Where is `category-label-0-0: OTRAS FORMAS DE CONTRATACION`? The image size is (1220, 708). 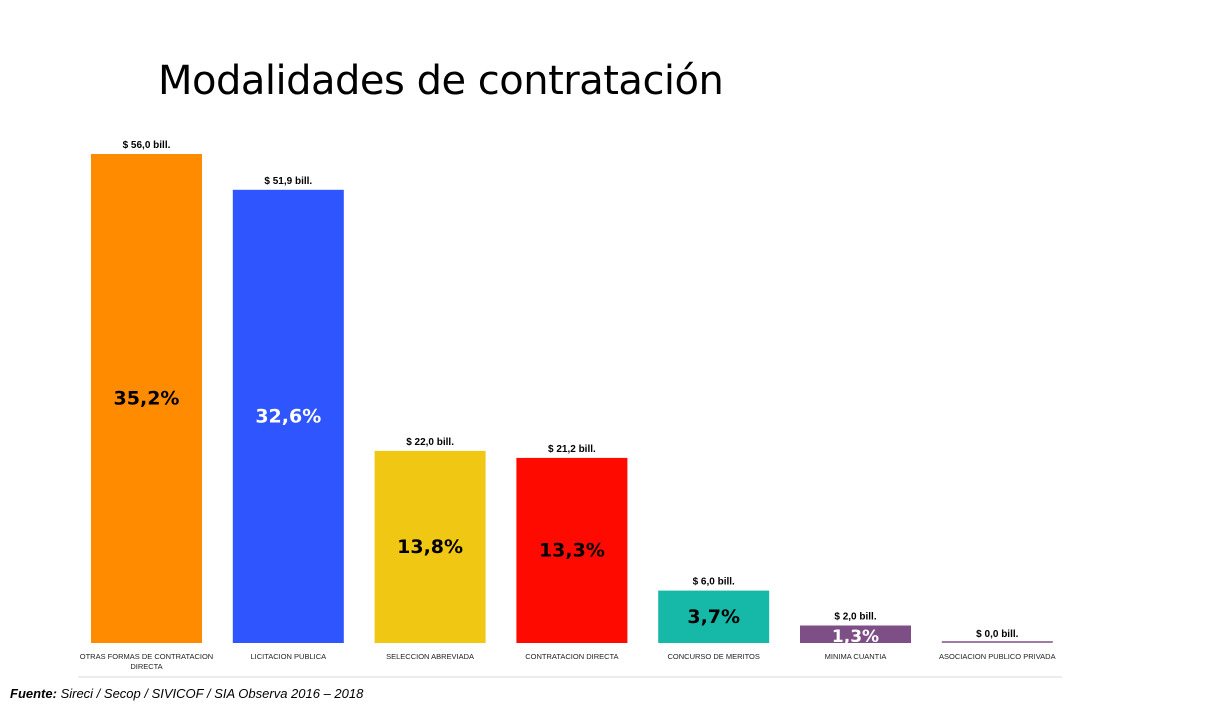 category-label-0-0: OTRAS FORMAS DE CONTRATACION is located at coordinates (146, 656).